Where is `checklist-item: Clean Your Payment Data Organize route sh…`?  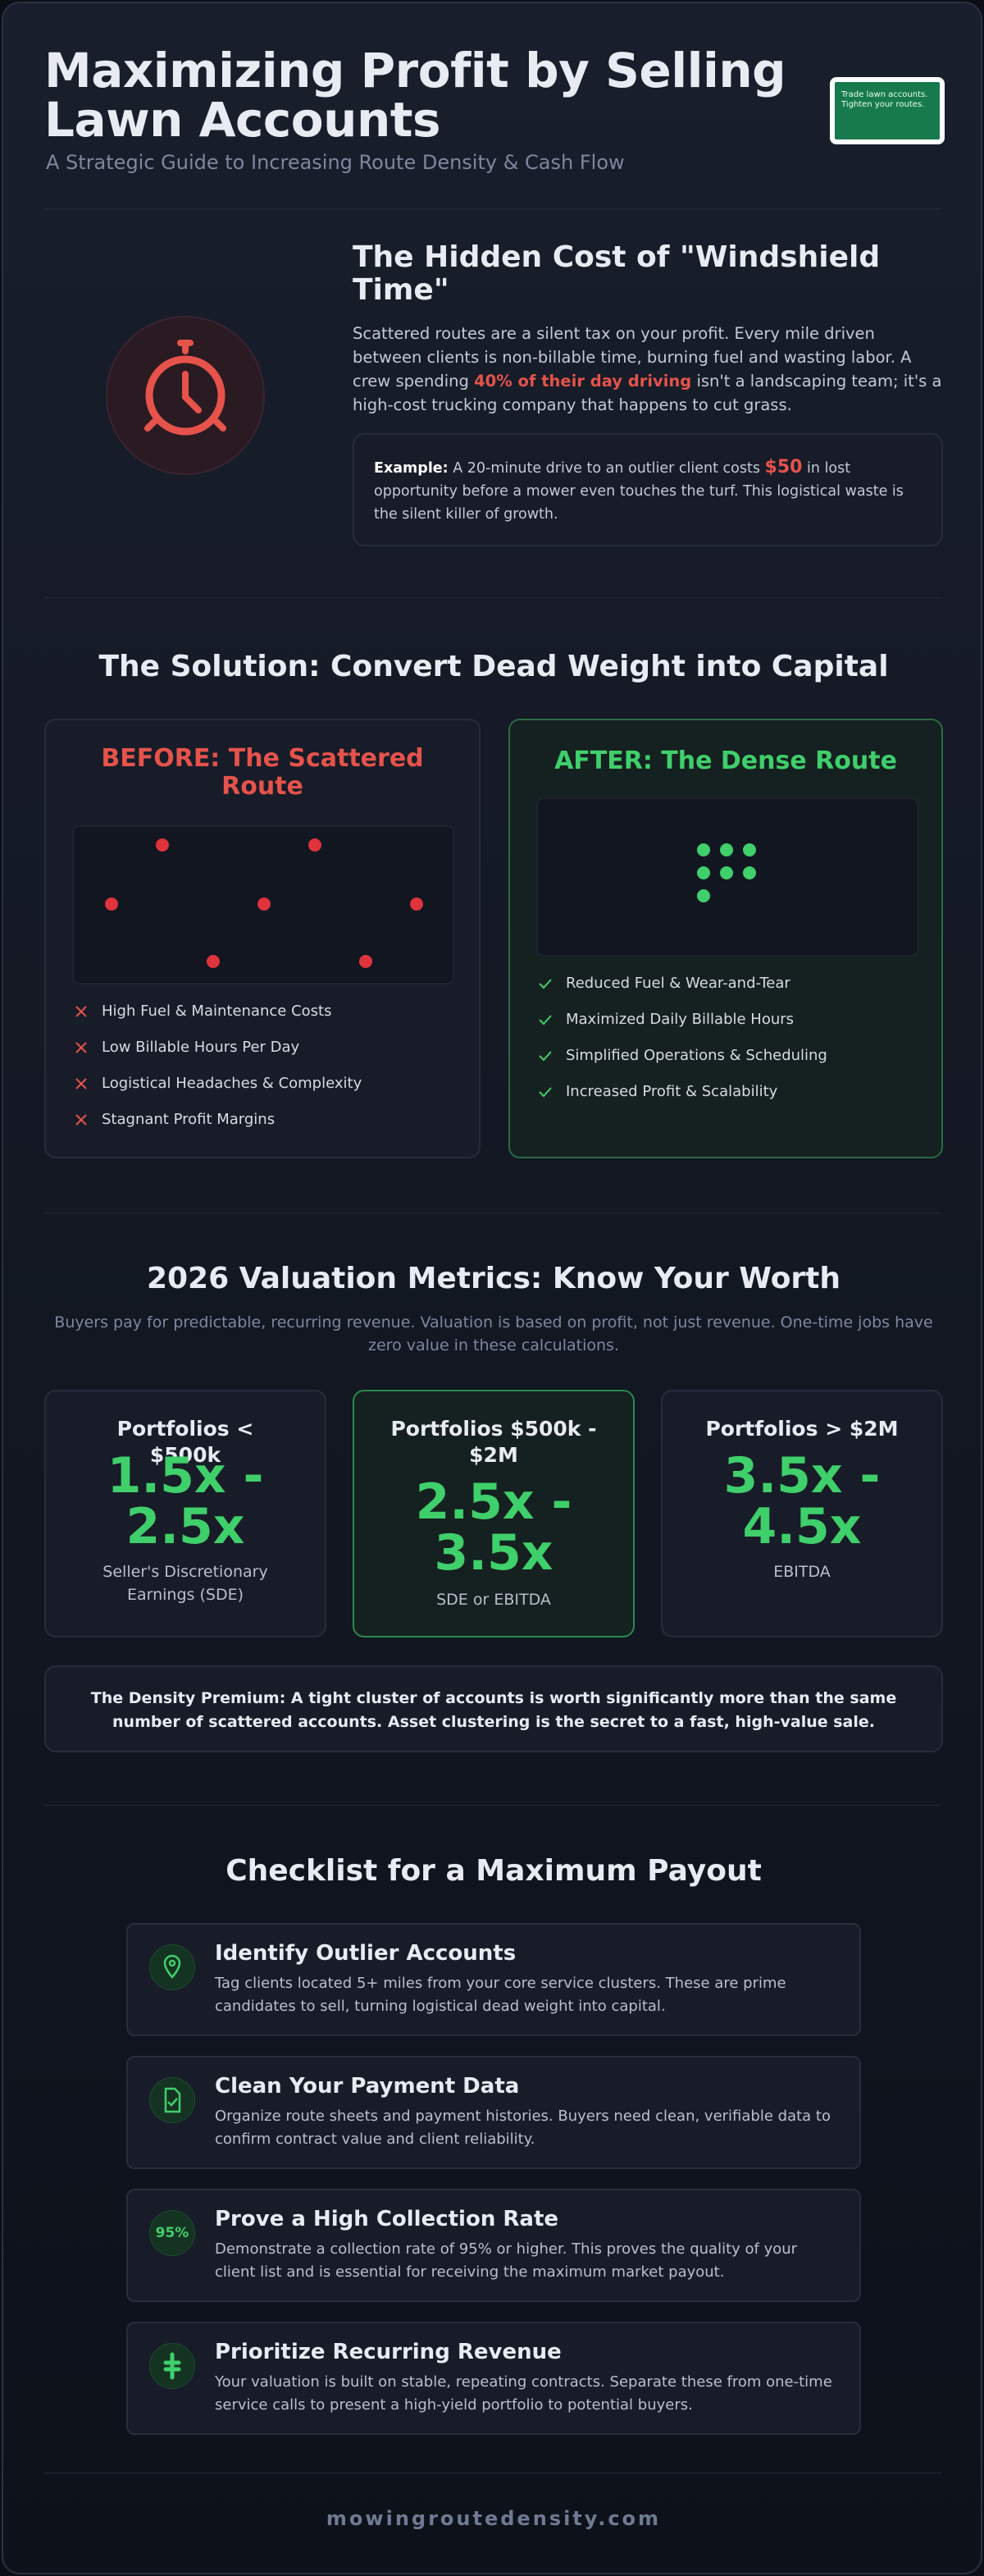
checklist-item: Clean Your Payment Data Organize route sh… is located at coordinates (493, 2112).